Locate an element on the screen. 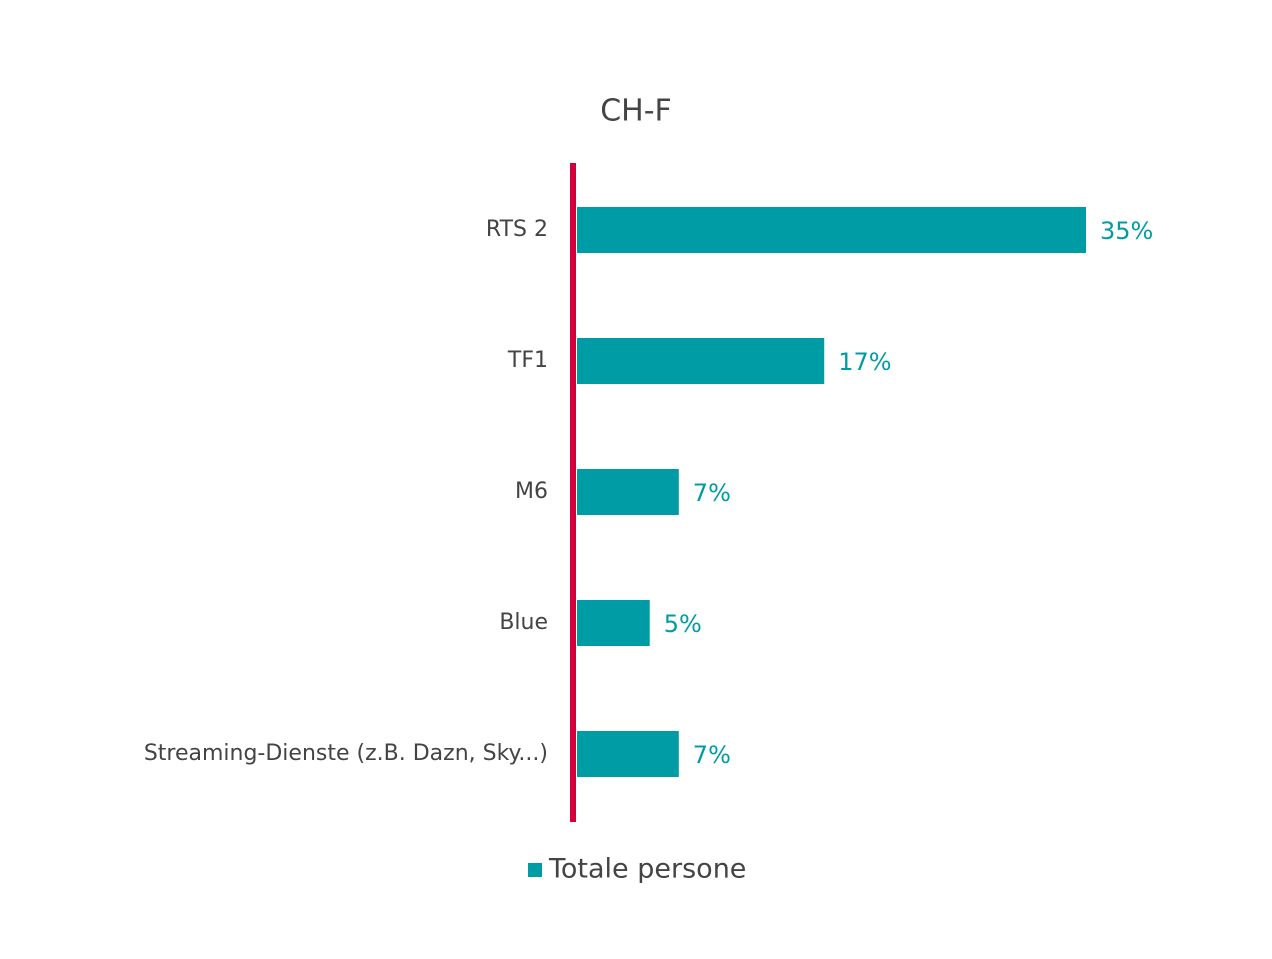 The image size is (1272, 959). axis-line is located at coordinates (573, 492).